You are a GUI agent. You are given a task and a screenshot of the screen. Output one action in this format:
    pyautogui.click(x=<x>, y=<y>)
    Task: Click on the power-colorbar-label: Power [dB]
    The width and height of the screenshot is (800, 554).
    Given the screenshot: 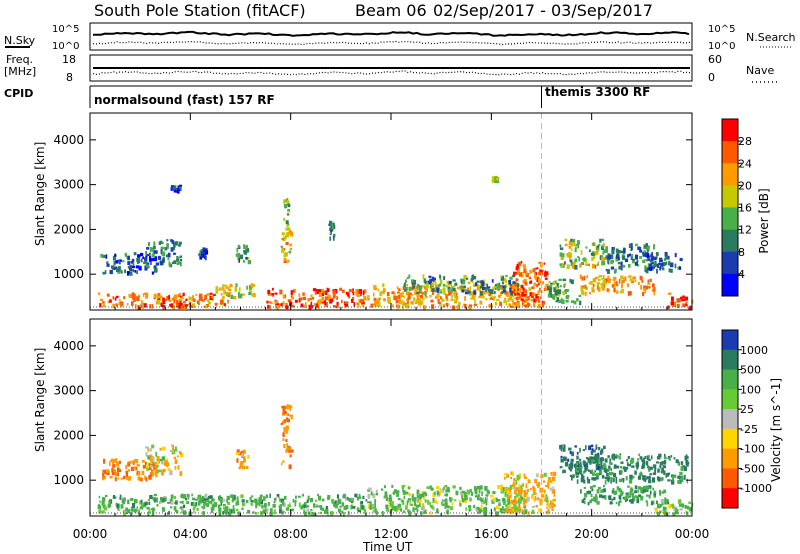 What is the action you would take?
    pyautogui.click(x=764, y=220)
    